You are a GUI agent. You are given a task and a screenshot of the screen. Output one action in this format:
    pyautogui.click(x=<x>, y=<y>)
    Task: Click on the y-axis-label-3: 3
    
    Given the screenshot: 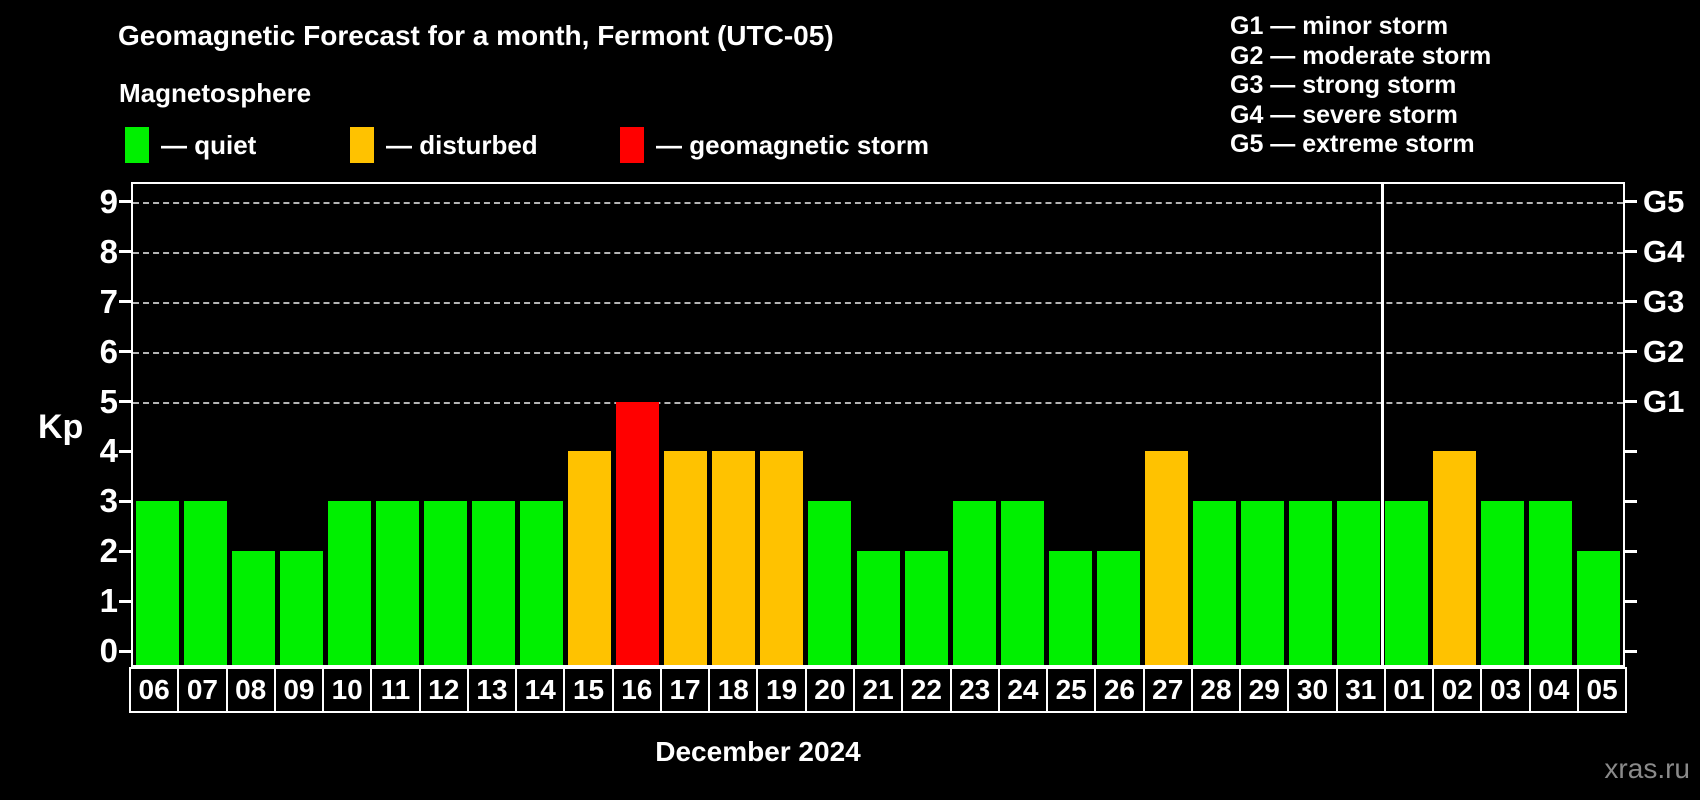 What is the action you would take?
    pyautogui.click(x=108, y=501)
    